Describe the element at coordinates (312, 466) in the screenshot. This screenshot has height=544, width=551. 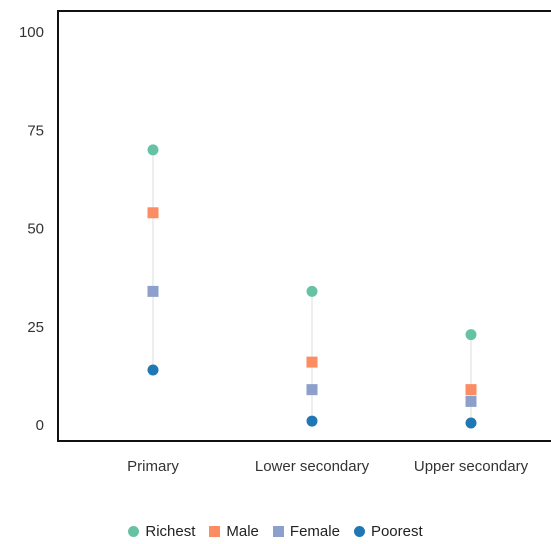
I see `x-tick-label: Lower secondary` at that location.